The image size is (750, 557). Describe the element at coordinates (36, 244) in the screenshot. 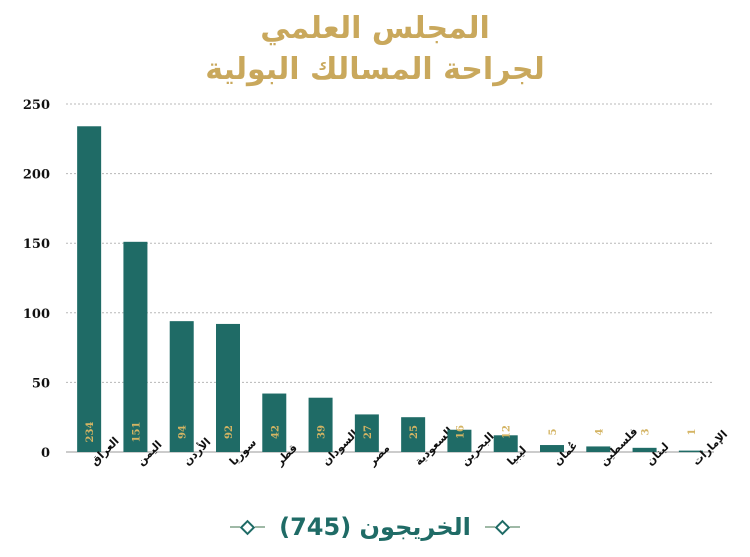

I see `y-tick-label: 150` at that location.